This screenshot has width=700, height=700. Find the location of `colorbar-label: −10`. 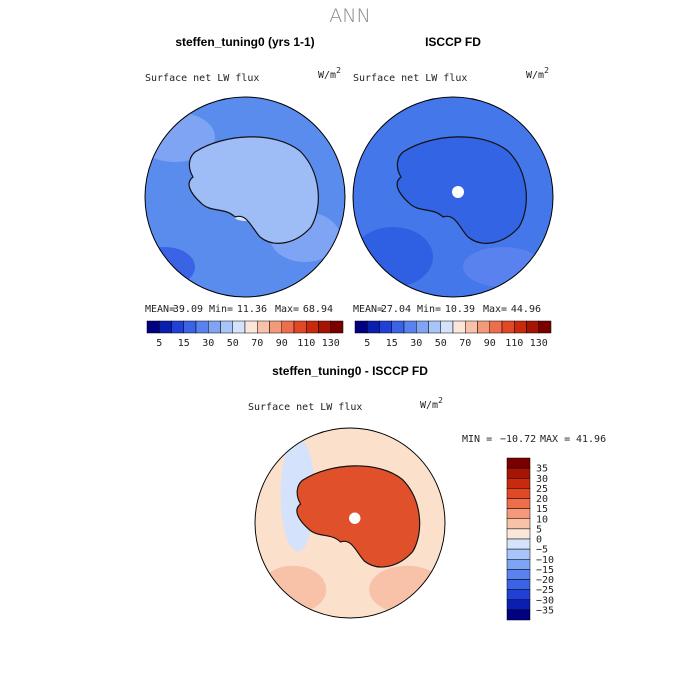

colorbar-label: −10 is located at coordinates (545, 560).